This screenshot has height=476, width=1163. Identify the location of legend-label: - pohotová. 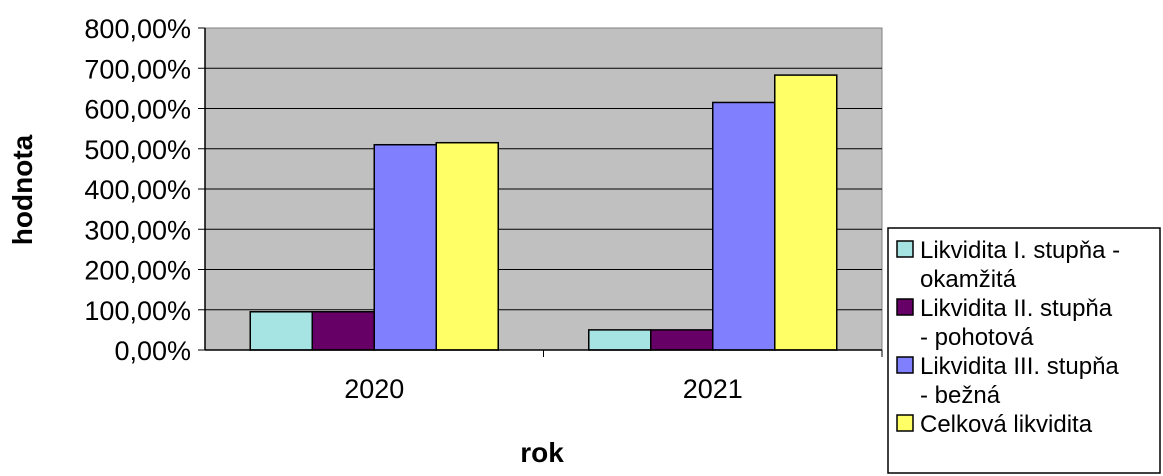
(977, 337).